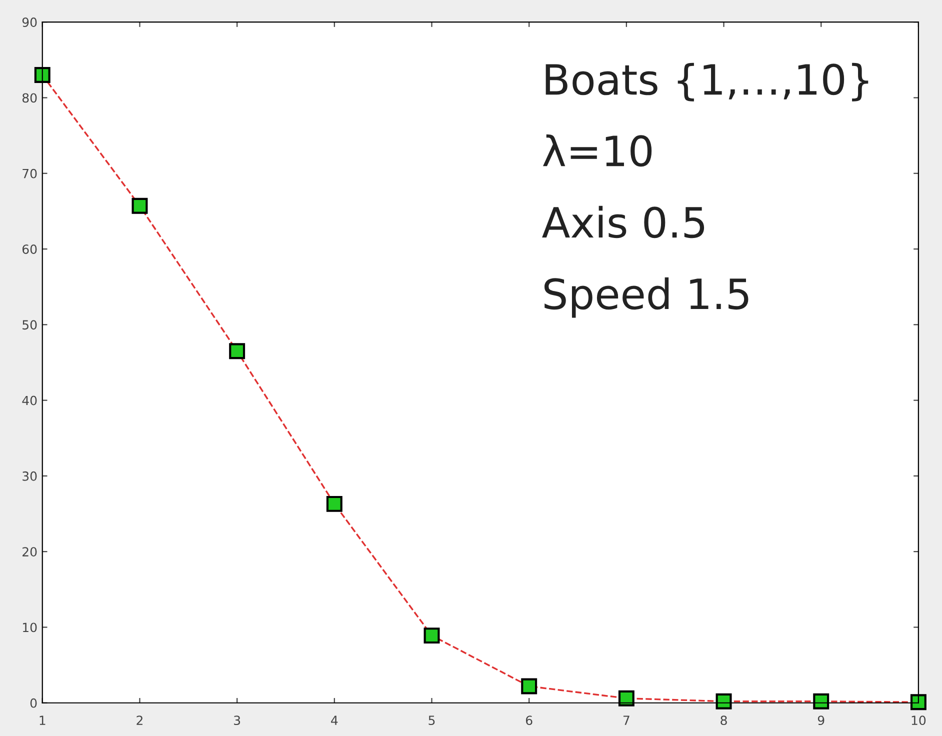 The height and width of the screenshot is (736, 942). I want to click on annotation: Axis 0.5, so click(623, 222).